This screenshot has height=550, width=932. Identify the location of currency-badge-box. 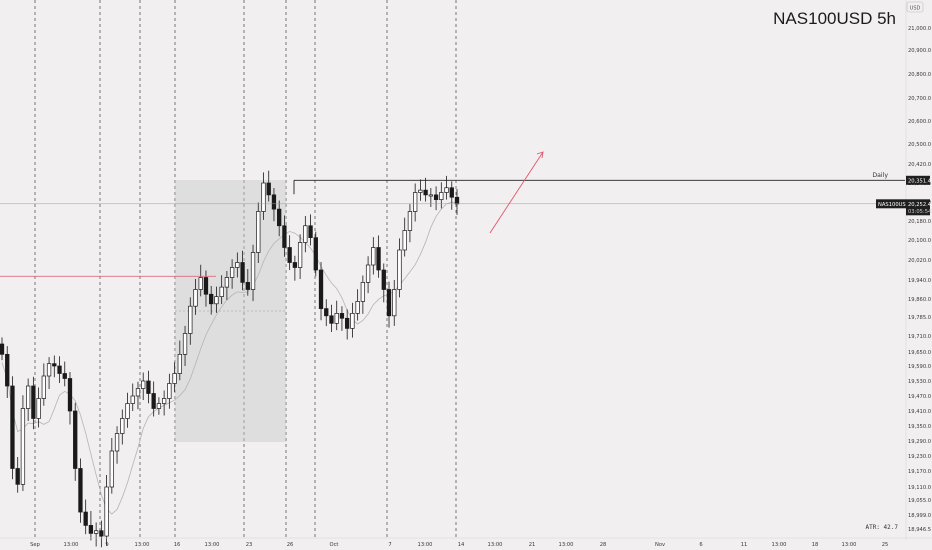
(915, 7).